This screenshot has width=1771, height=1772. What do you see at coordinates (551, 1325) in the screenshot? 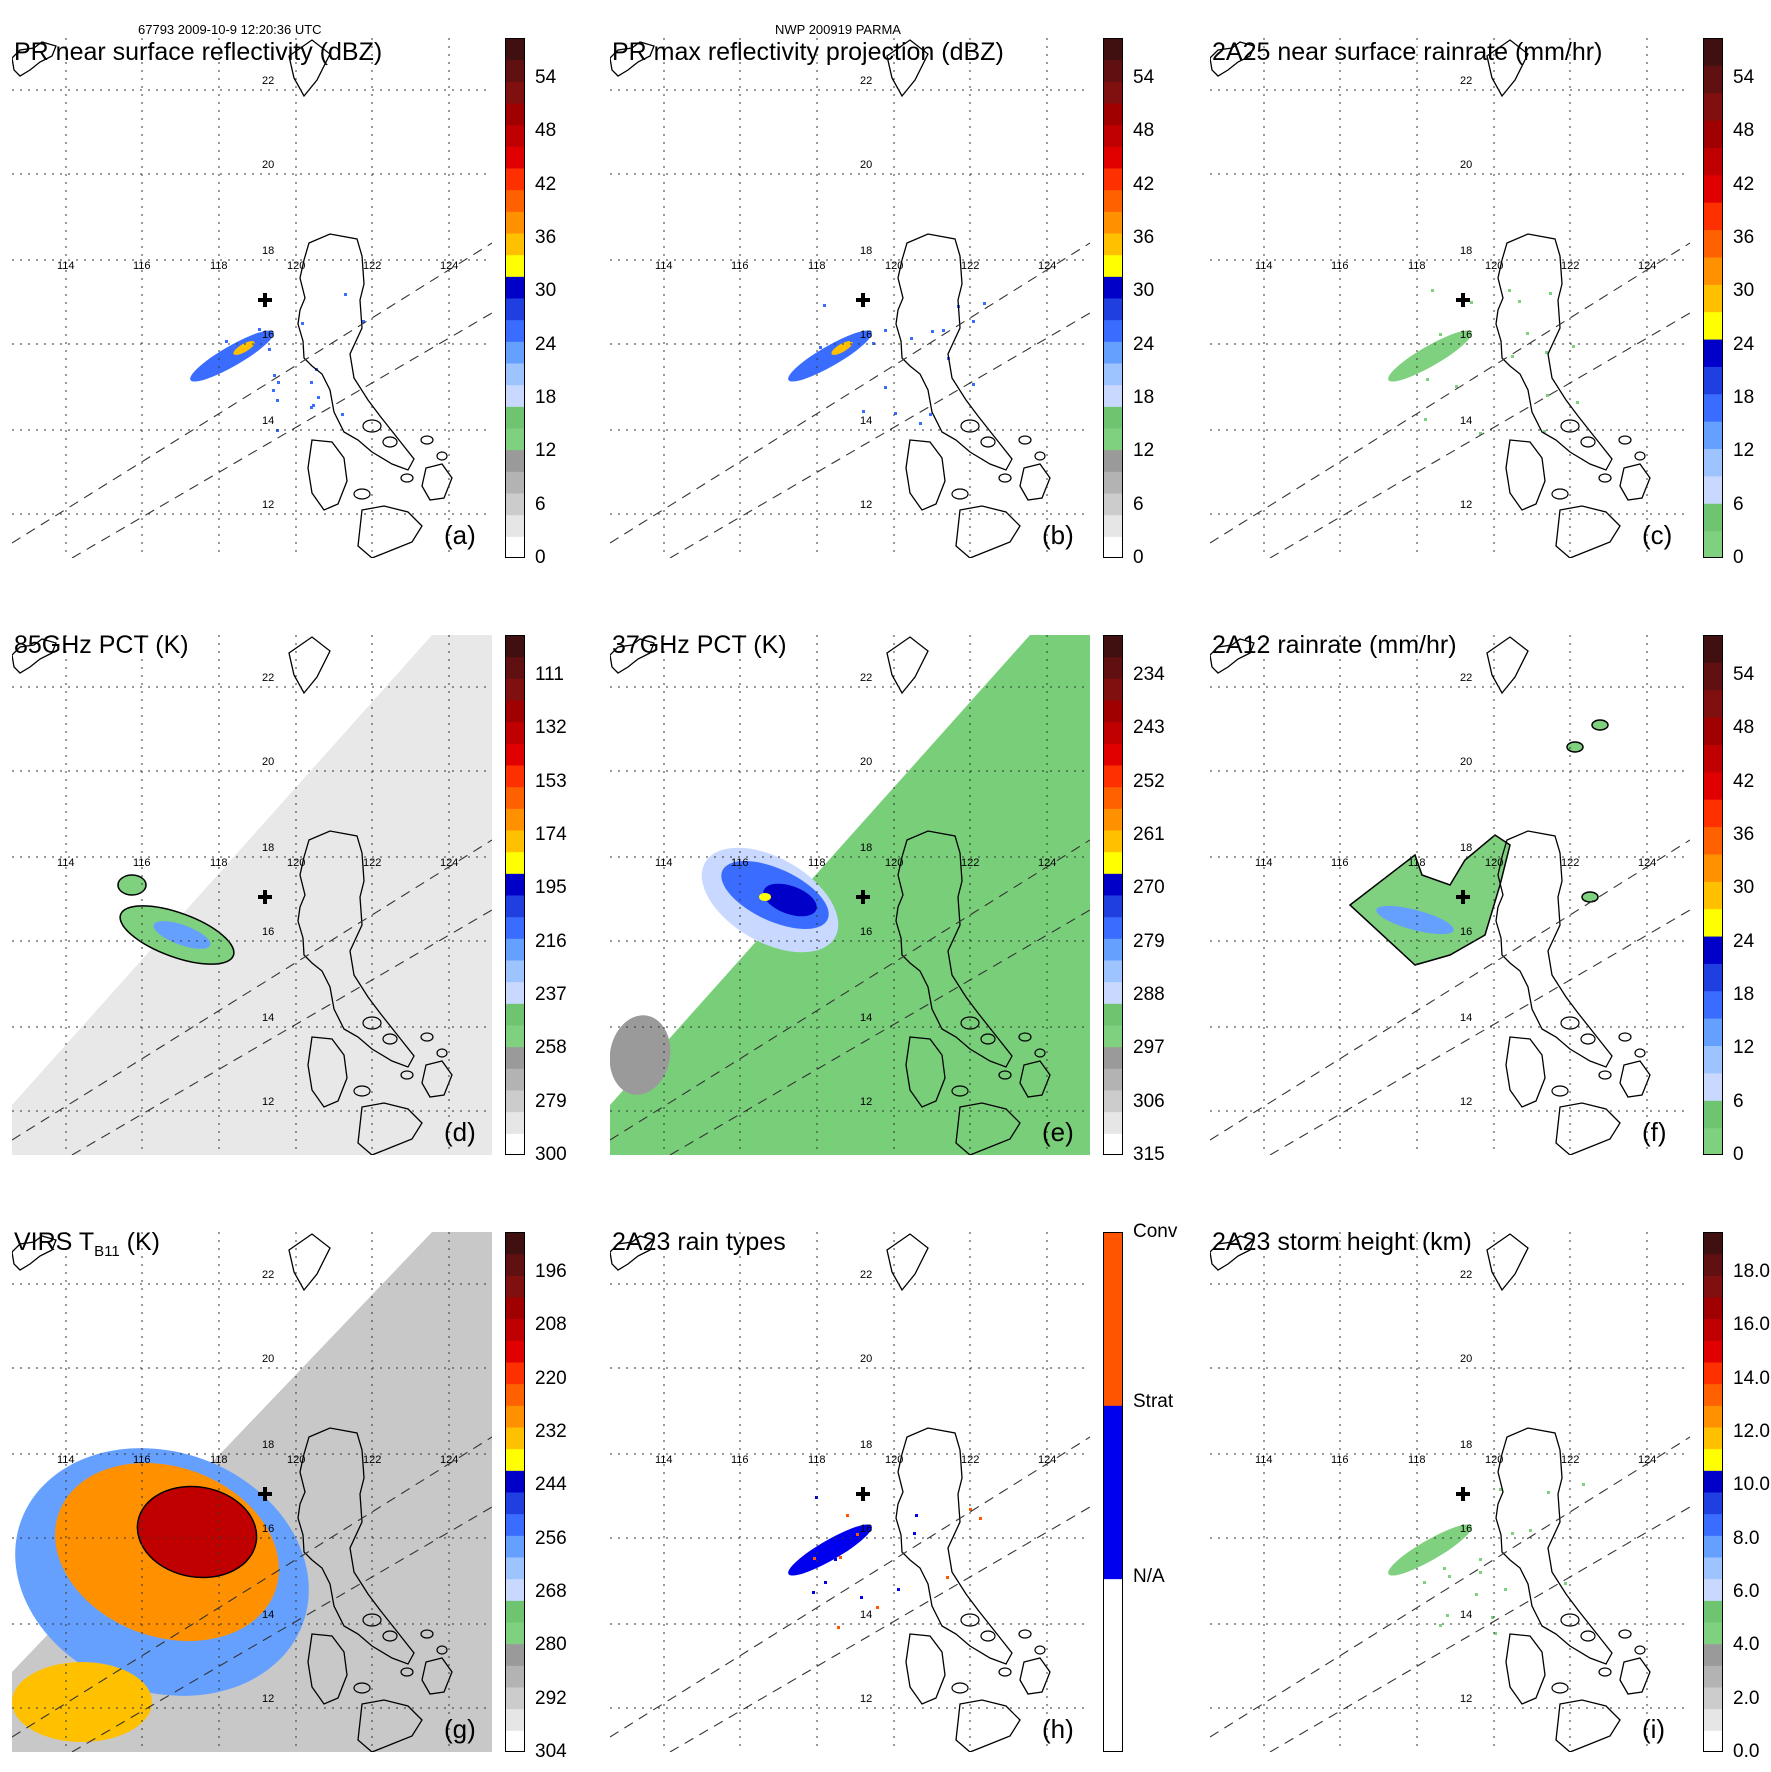
I see `colorbar-tick: 208` at bounding box center [551, 1325].